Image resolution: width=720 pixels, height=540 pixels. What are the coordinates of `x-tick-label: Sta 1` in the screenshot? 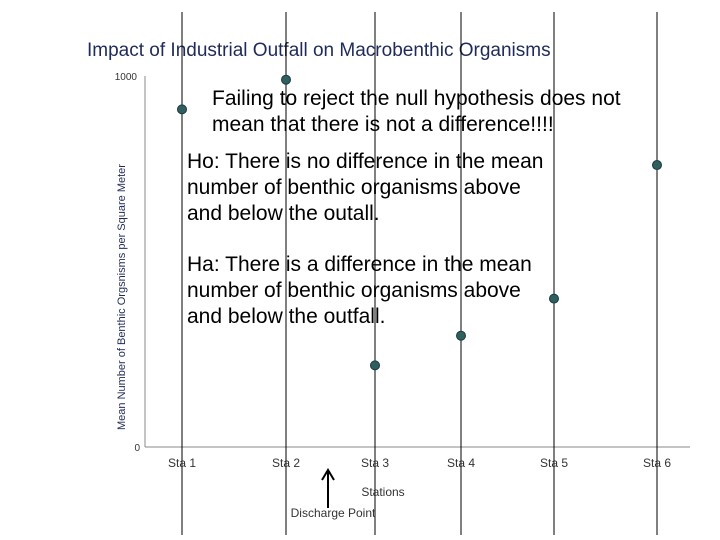 It's located at (182, 463).